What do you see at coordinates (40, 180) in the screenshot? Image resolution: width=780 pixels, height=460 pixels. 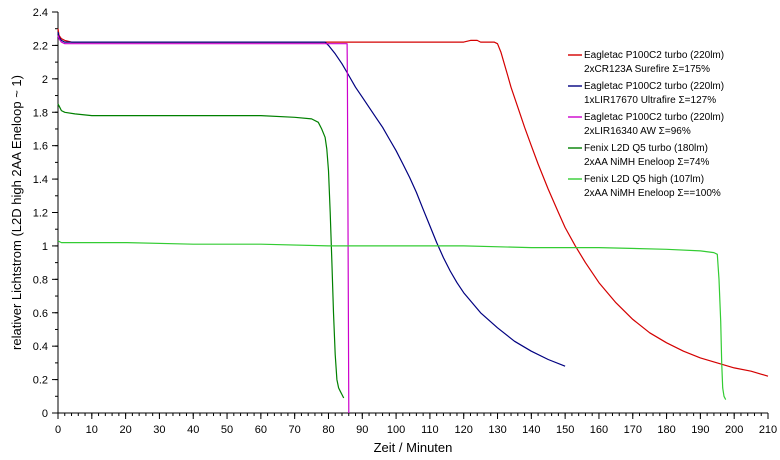 I see `y-tick-label: 1.4` at bounding box center [40, 180].